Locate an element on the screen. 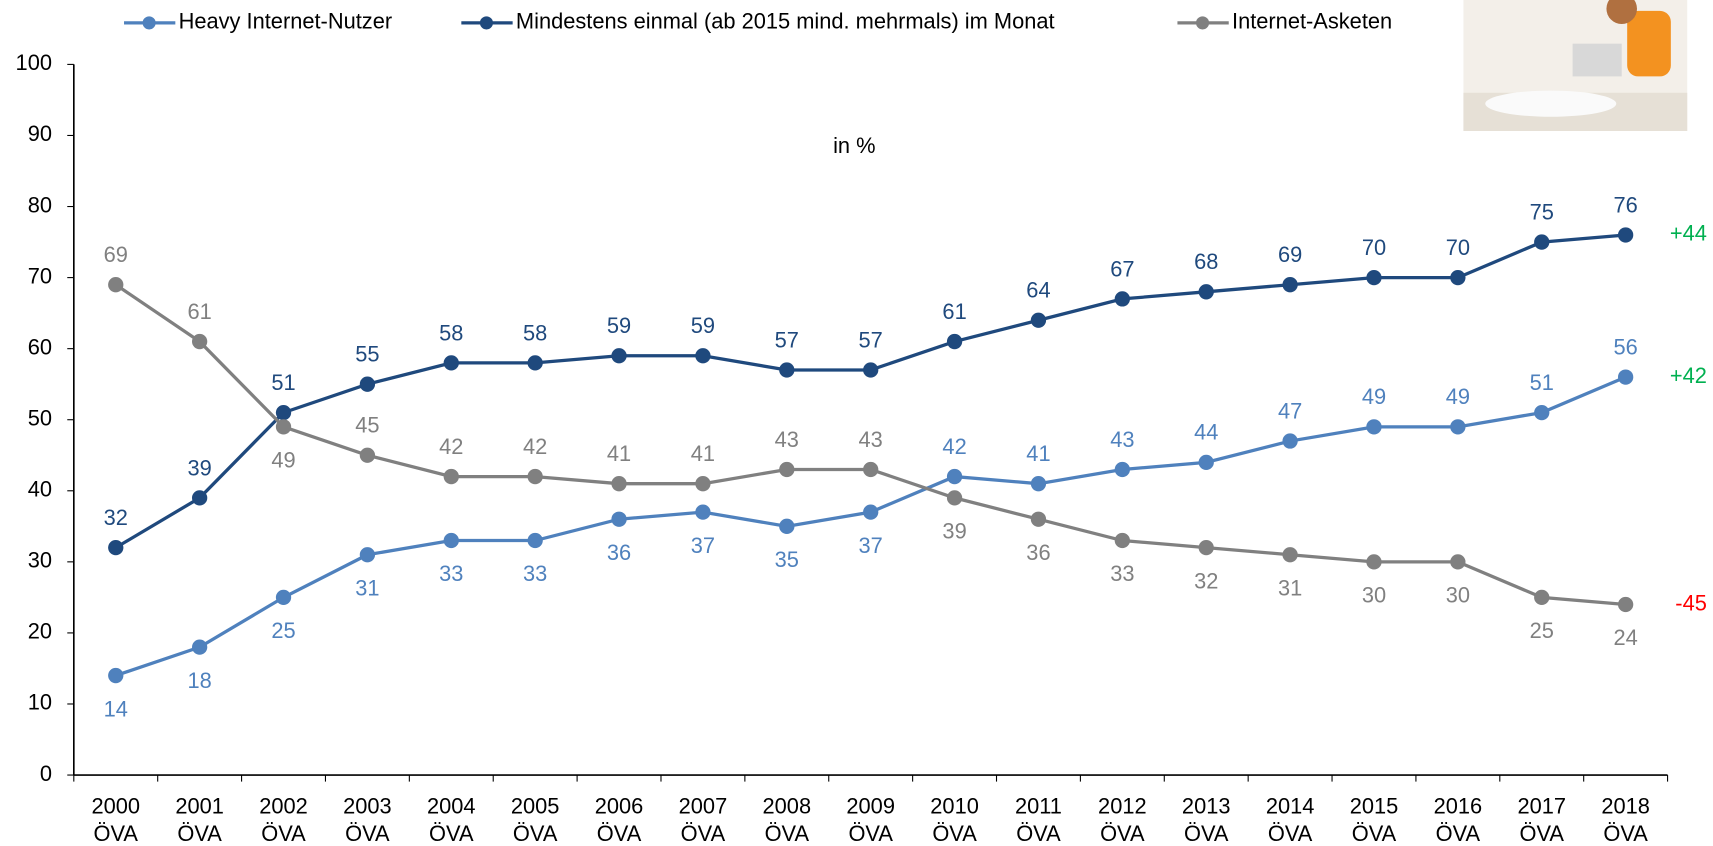  data-label: 55 is located at coordinates (367, 354).